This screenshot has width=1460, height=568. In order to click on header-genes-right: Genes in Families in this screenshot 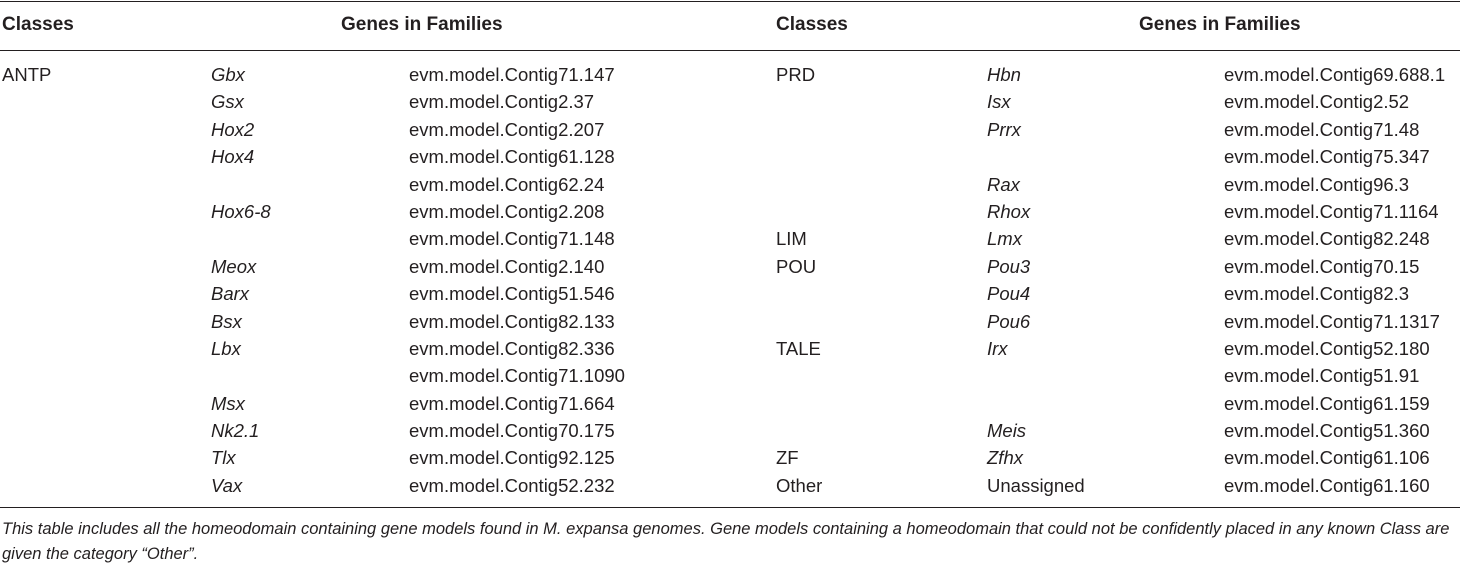, I will do `click(1220, 24)`.